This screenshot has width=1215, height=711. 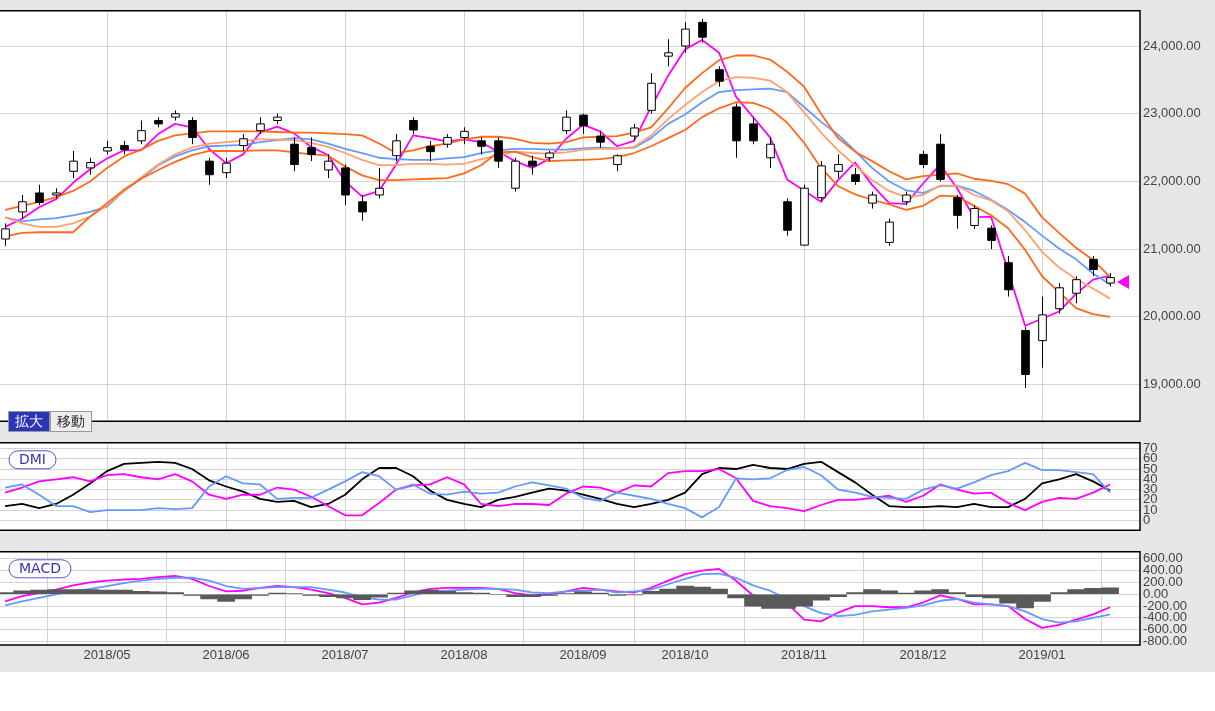 What do you see at coordinates (464, 655) in the screenshot?
I see `x-tick-label: 2018/08` at bounding box center [464, 655].